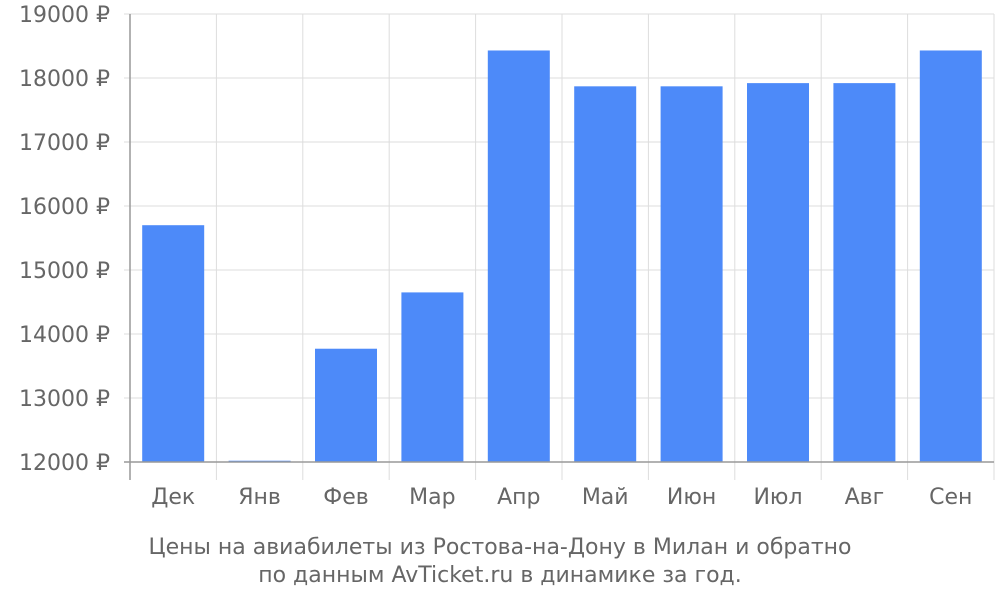 This screenshot has width=1000, height=600. I want to click on x-tick-label: Июл, so click(777, 497).